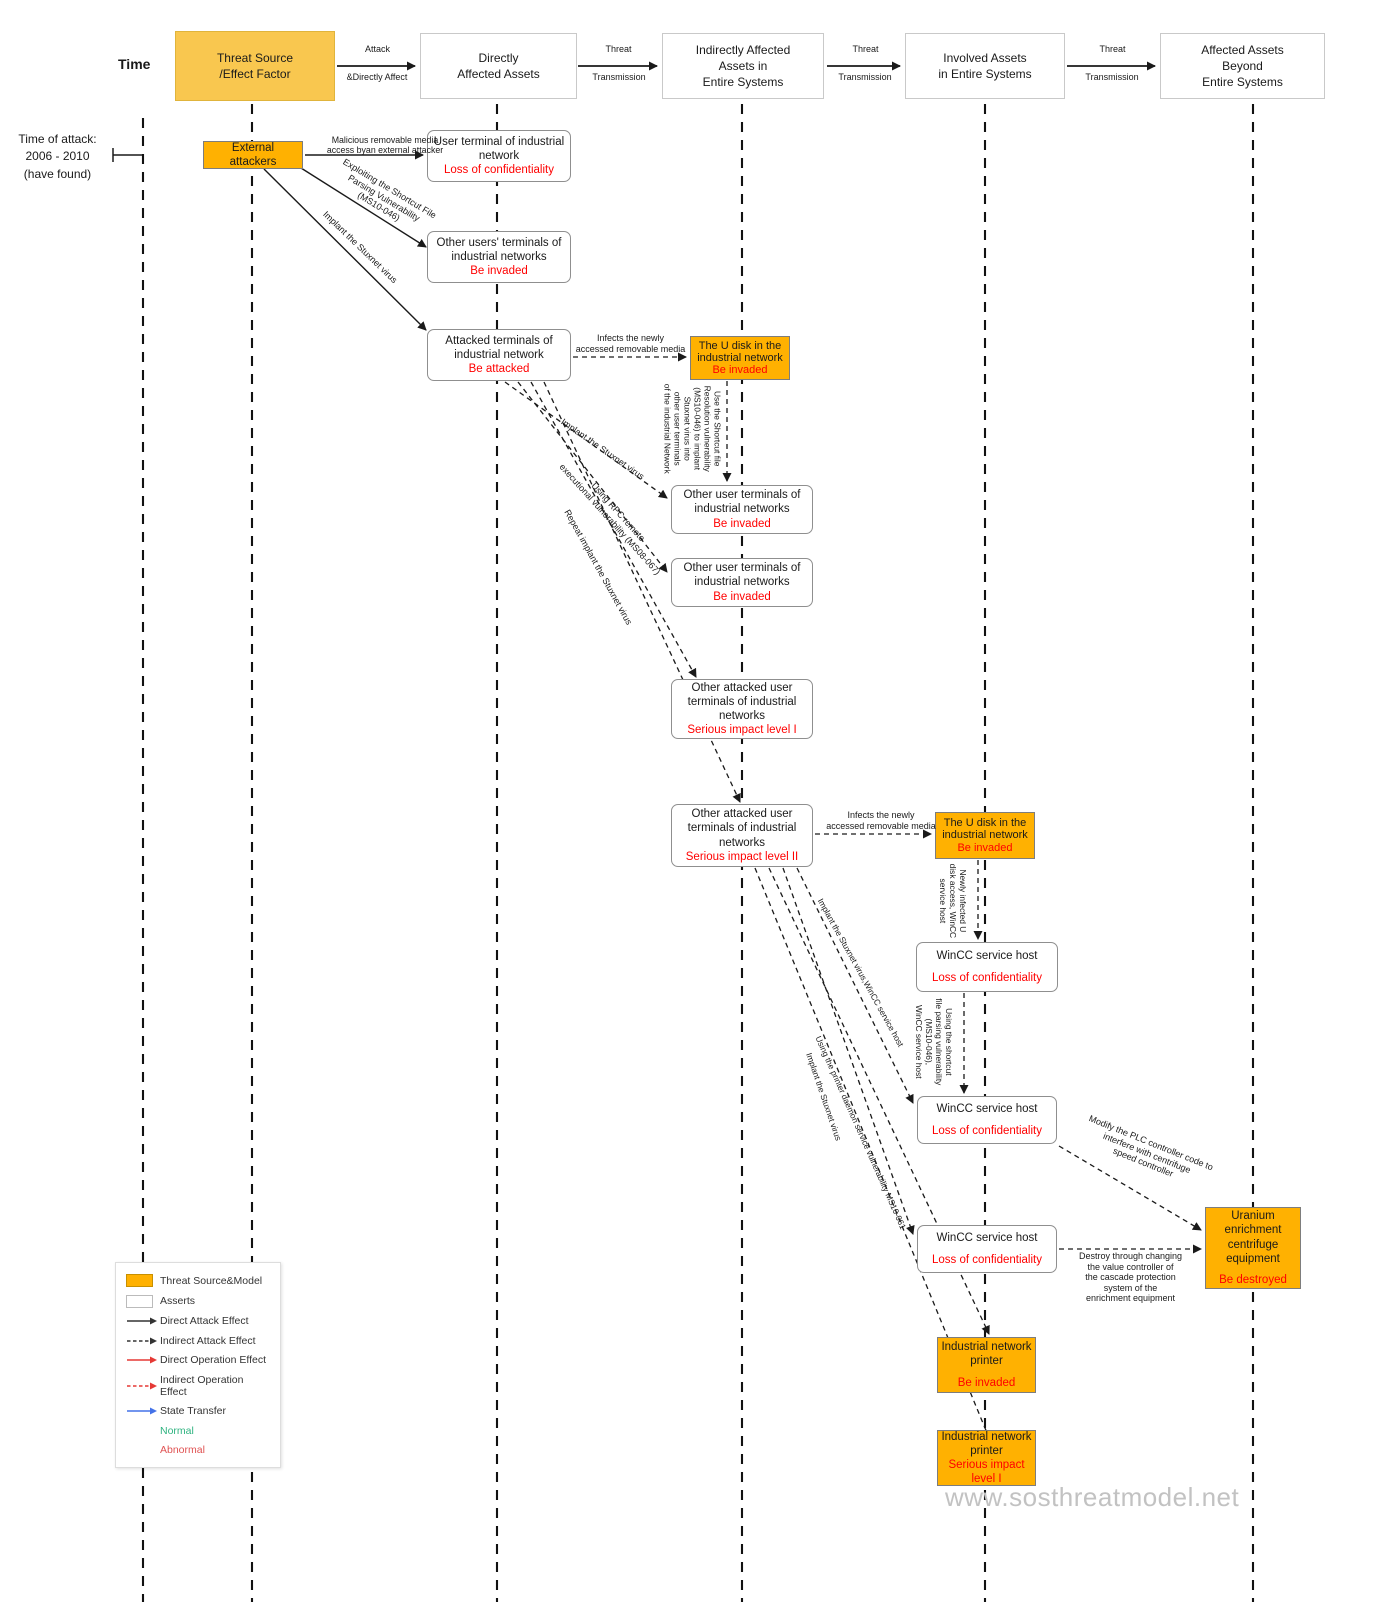 This screenshot has height=1605, width=1373. I want to click on legend-item-direct-attack: Direct Attack Effect, so click(198, 1321).